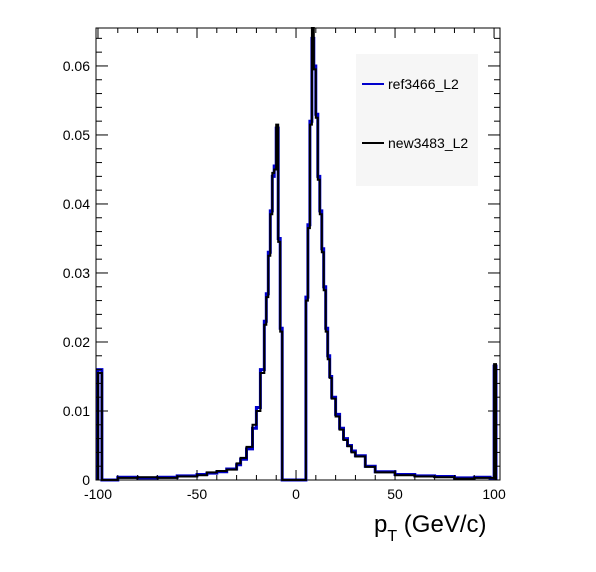 The height and width of the screenshot is (572, 596). Describe the element at coordinates (392, 536) in the screenshot. I see `x-axis-title-sub: T` at that location.